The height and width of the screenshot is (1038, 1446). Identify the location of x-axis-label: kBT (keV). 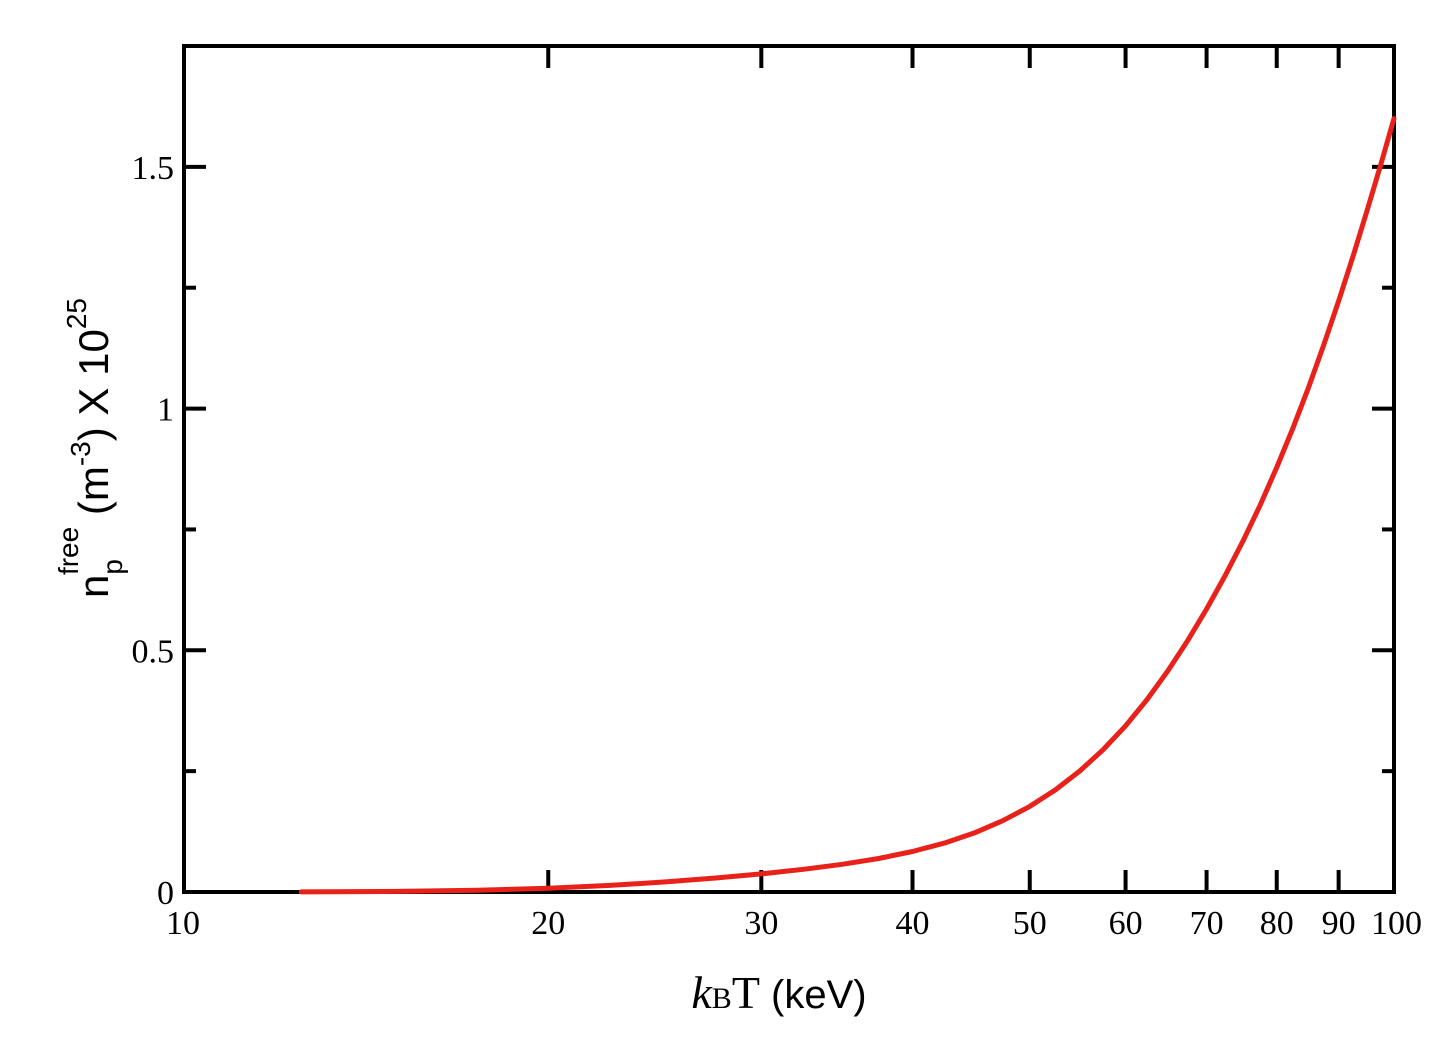
(778, 992).